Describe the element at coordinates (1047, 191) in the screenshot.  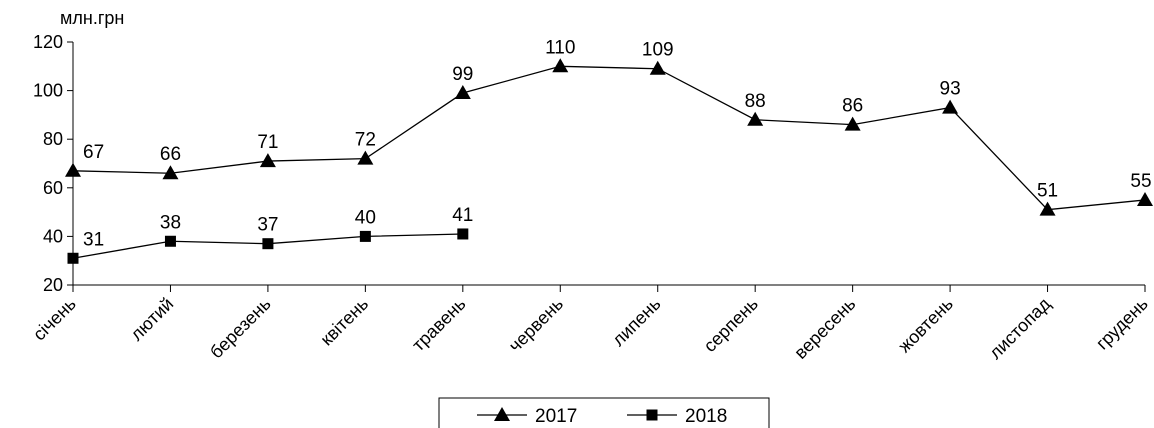
I see `data-label-2017: 51` at that location.